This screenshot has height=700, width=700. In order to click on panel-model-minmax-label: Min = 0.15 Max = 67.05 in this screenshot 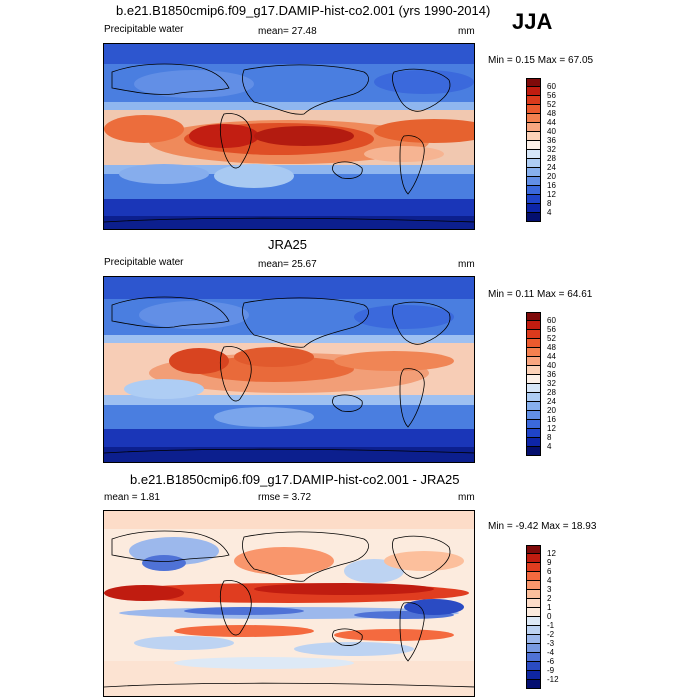, I will do `click(541, 60)`.